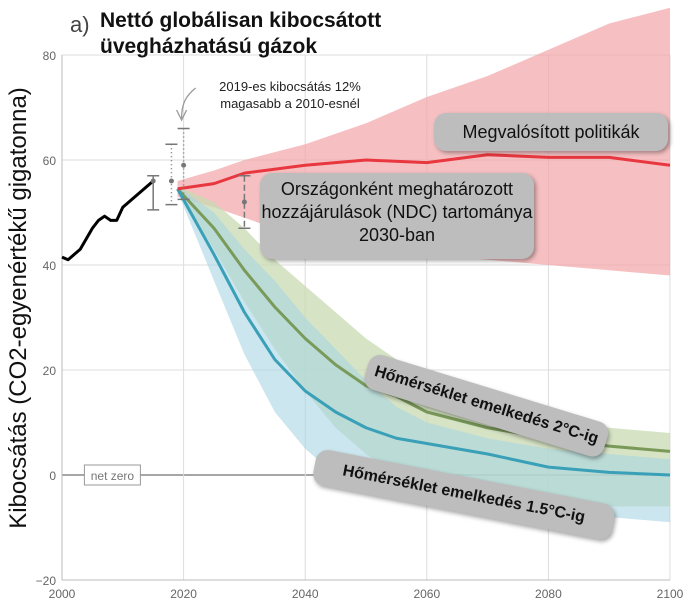 The height and width of the screenshot is (608, 690). Describe the element at coordinates (183, 594) in the screenshot. I see `x-tick-label: 2020` at that location.